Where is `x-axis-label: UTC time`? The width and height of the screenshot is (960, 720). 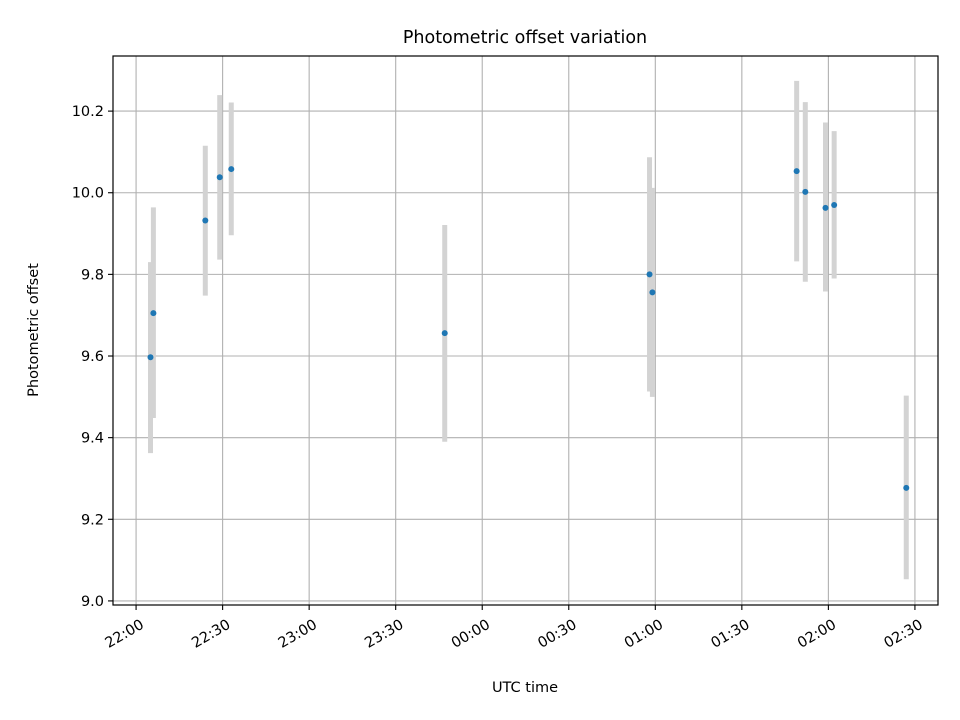
x-axis-label: UTC time is located at coordinates (525, 688).